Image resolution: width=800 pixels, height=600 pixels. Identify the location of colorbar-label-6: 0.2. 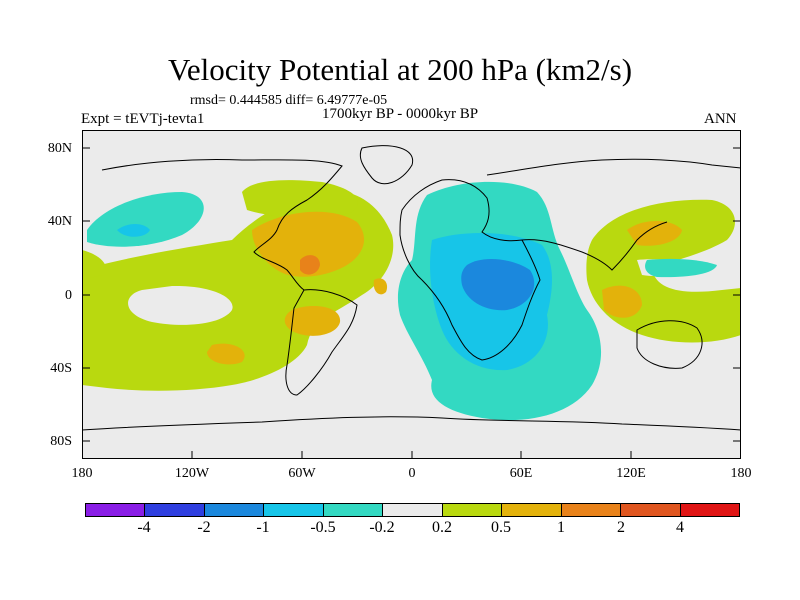
(442, 527).